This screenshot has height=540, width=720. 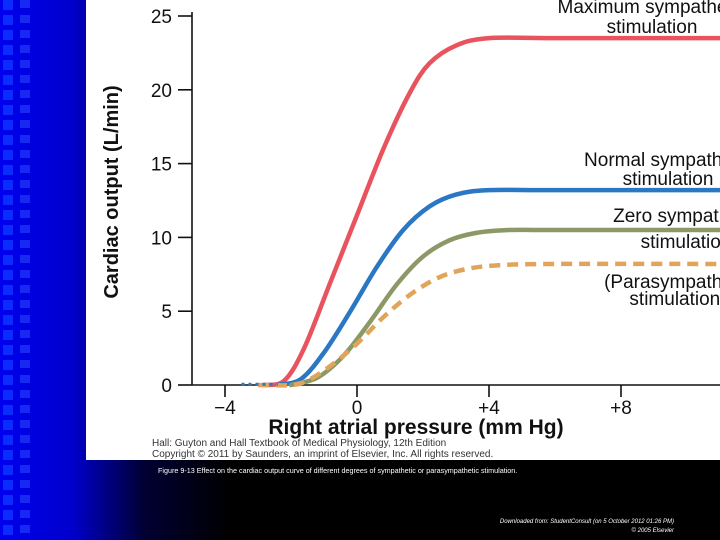 What do you see at coordinates (112, 191) in the screenshot?
I see `y-axis-label: Cardiac output (L/min)` at bounding box center [112, 191].